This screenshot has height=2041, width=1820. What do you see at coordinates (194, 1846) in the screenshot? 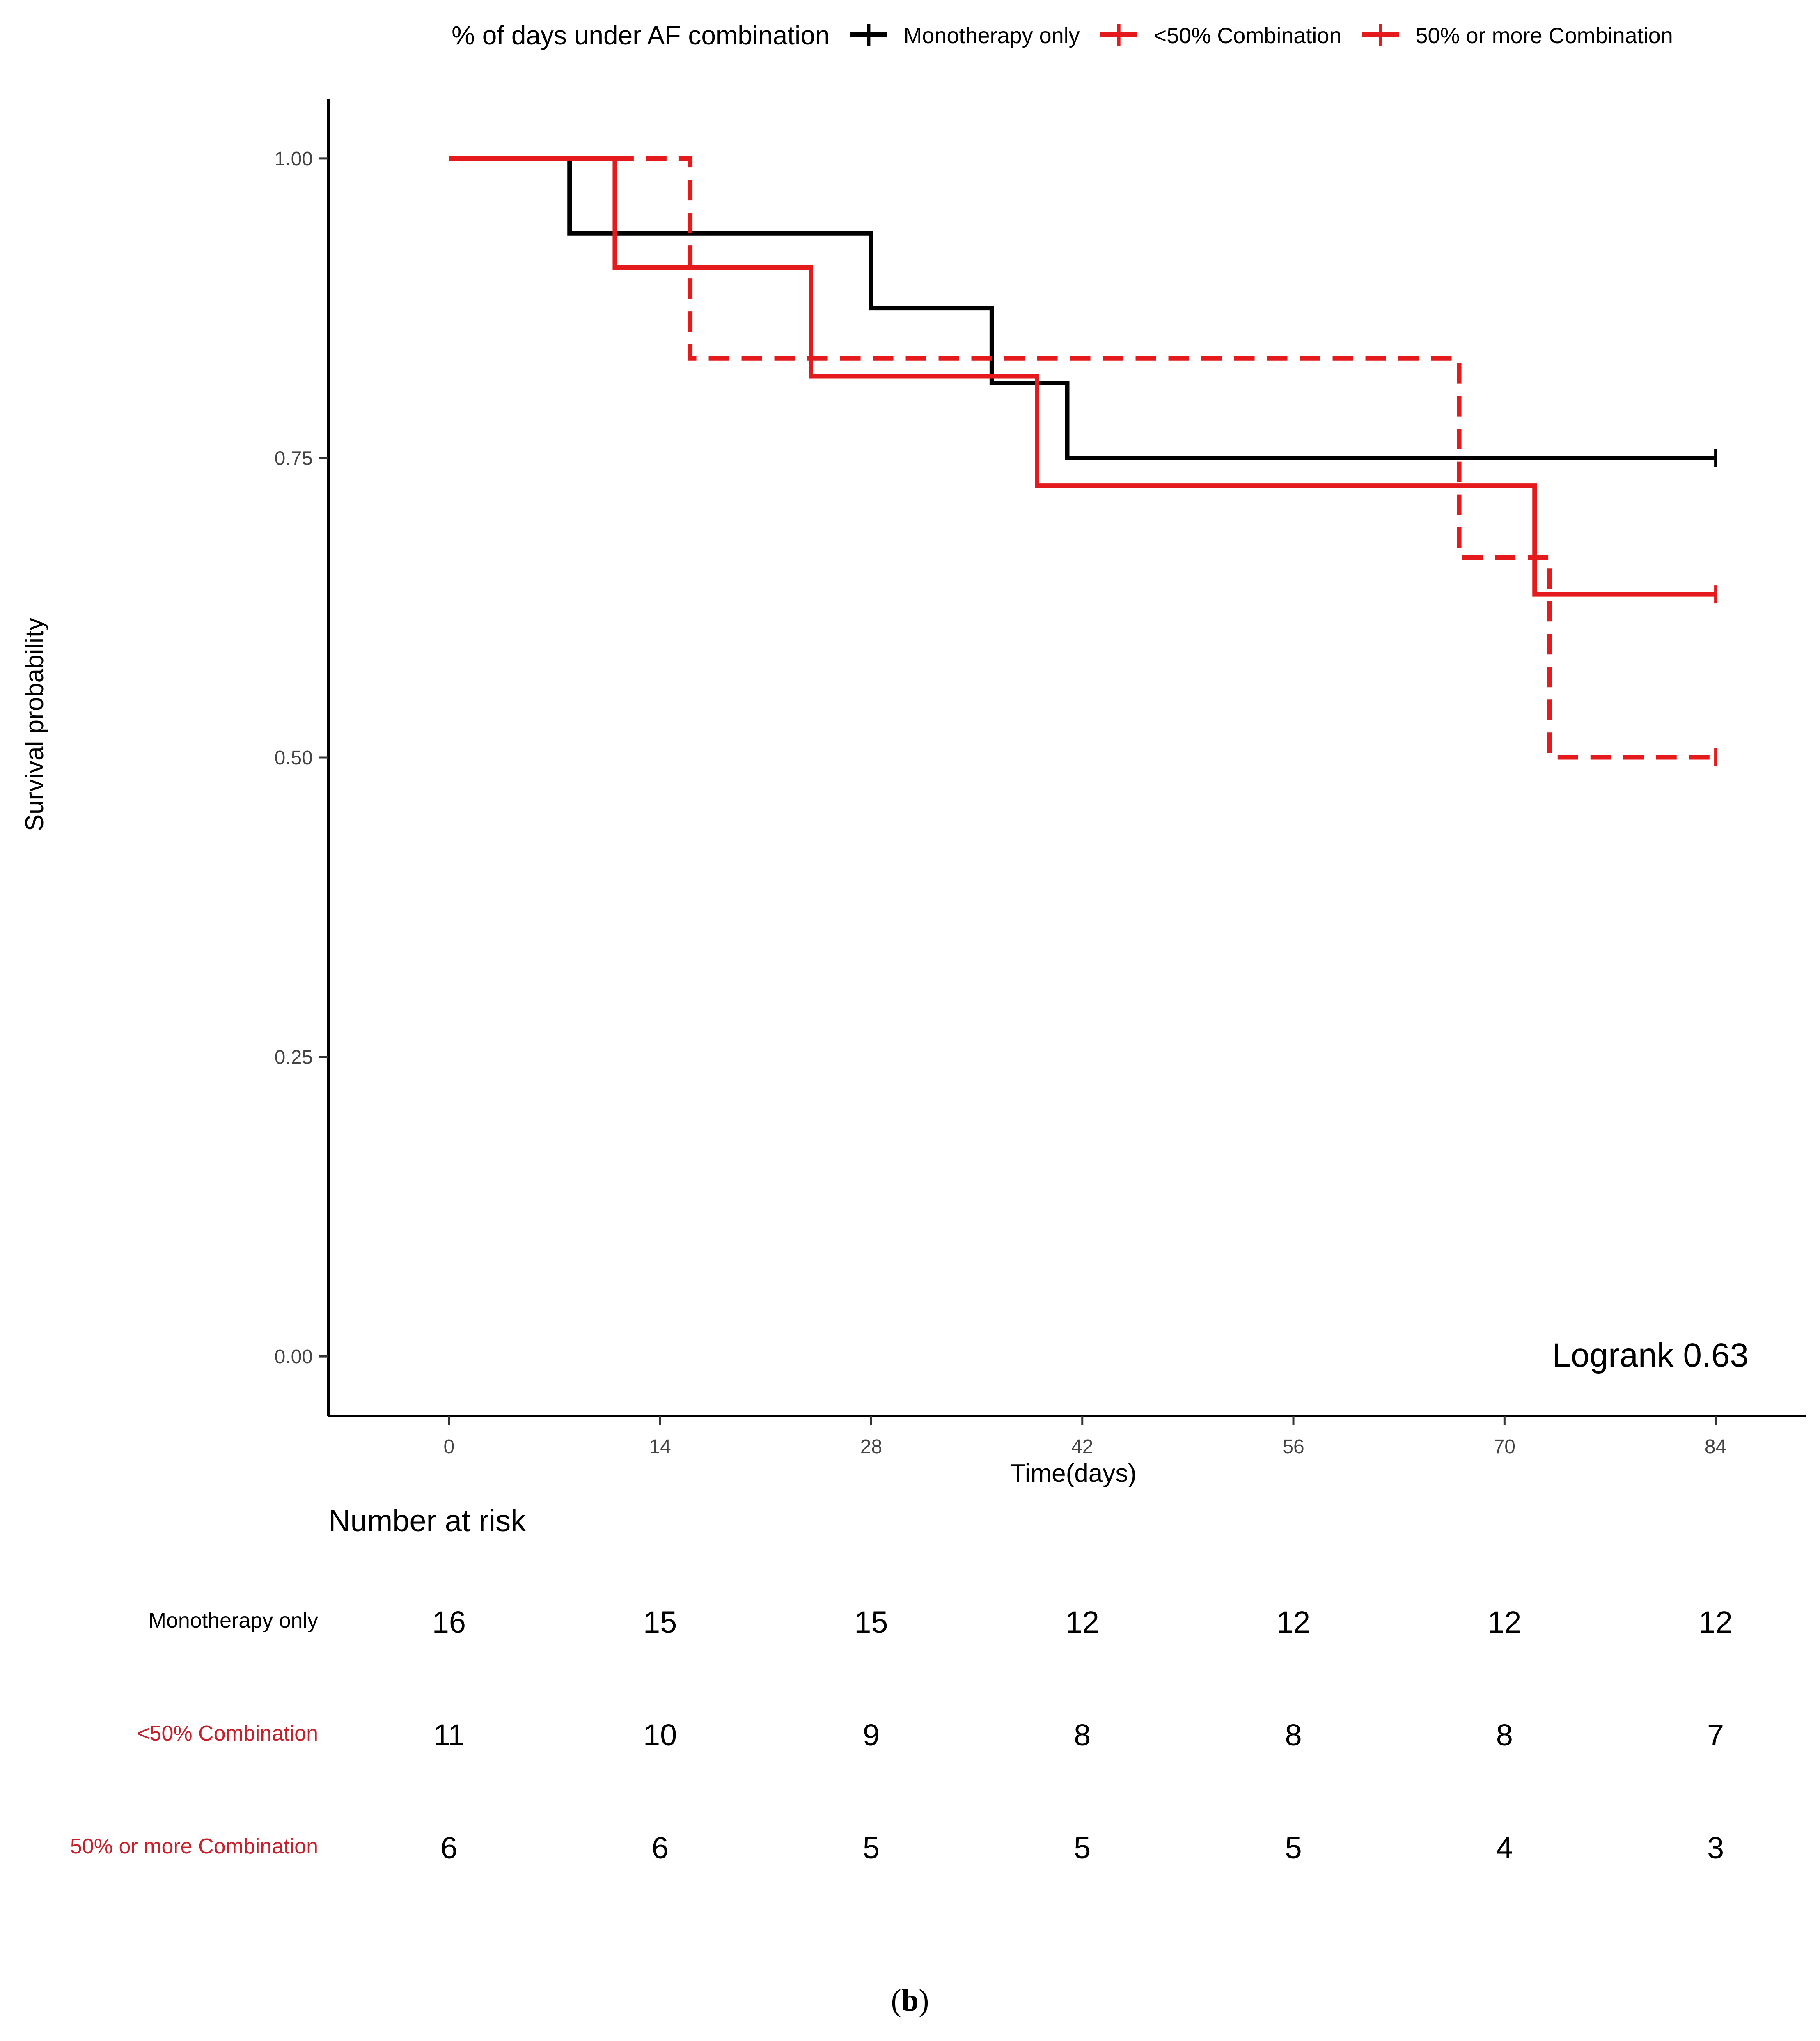
I see `risk-row-label: 50% or more Combination` at bounding box center [194, 1846].